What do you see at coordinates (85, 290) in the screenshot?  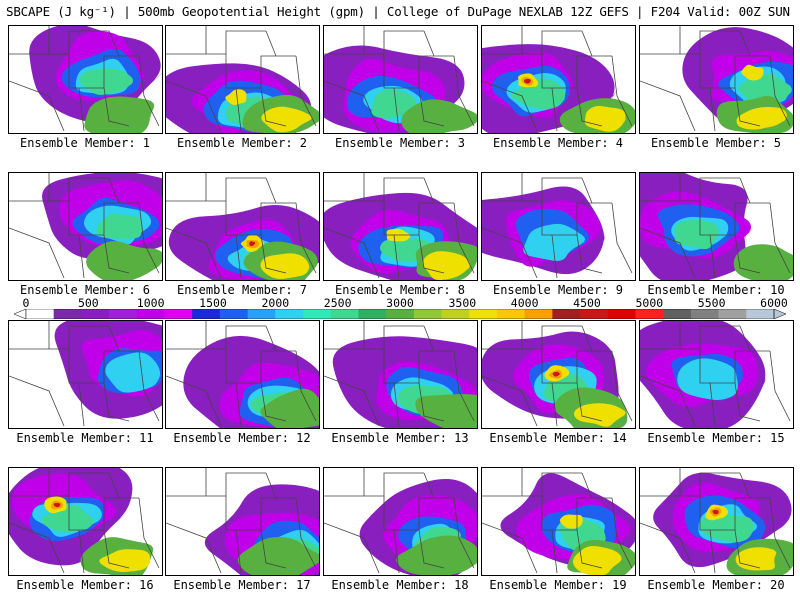 I see `ensemble-member-label-6: Ensemble Member: 6` at bounding box center [85, 290].